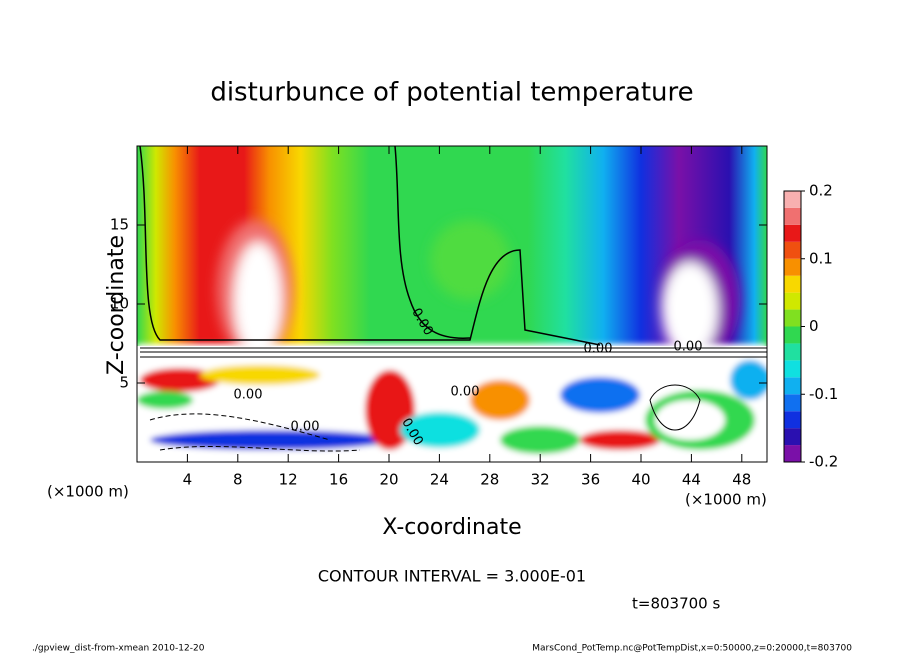 The height and width of the screenshot is (654, 904). What do you see at coordinates (119, 225) in the screenshot?
I see `y-tick-label: 15` at bounding box center [119, 225].